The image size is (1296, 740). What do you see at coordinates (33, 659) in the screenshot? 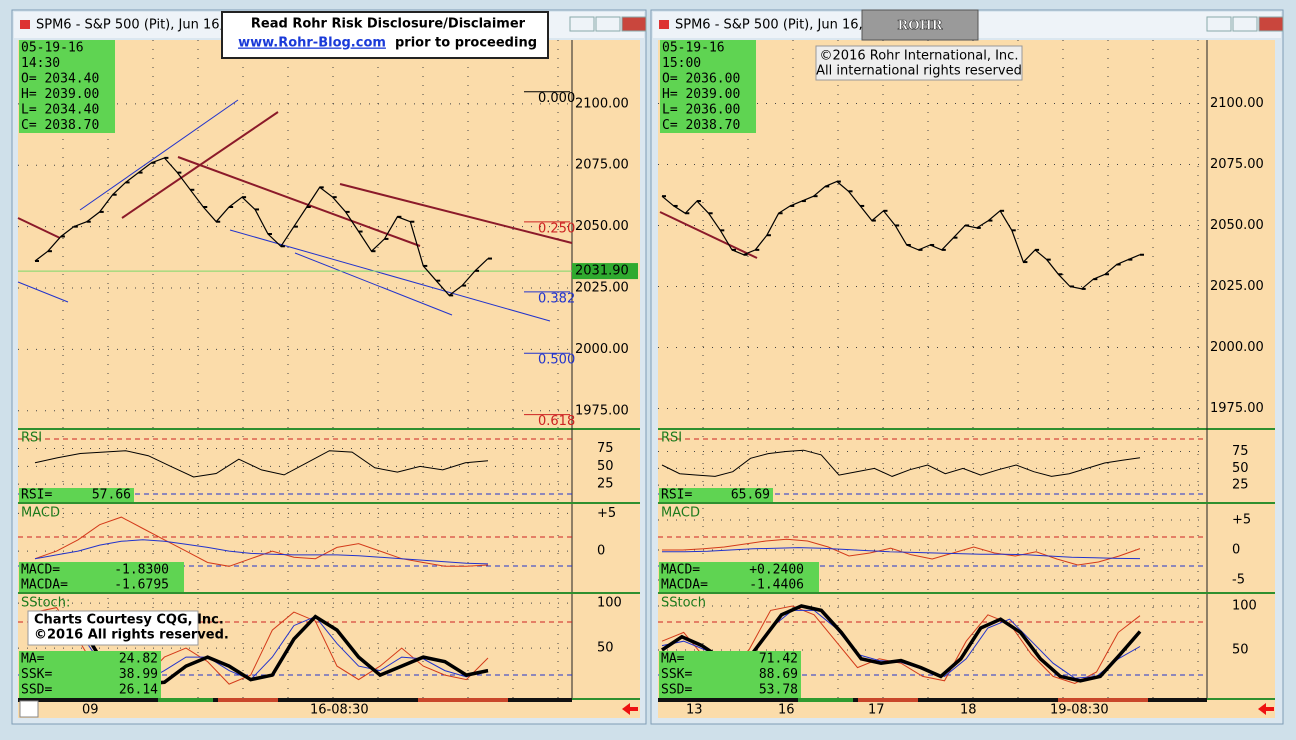
I see `readout-label: MA=` at bounding box center [33, 659].